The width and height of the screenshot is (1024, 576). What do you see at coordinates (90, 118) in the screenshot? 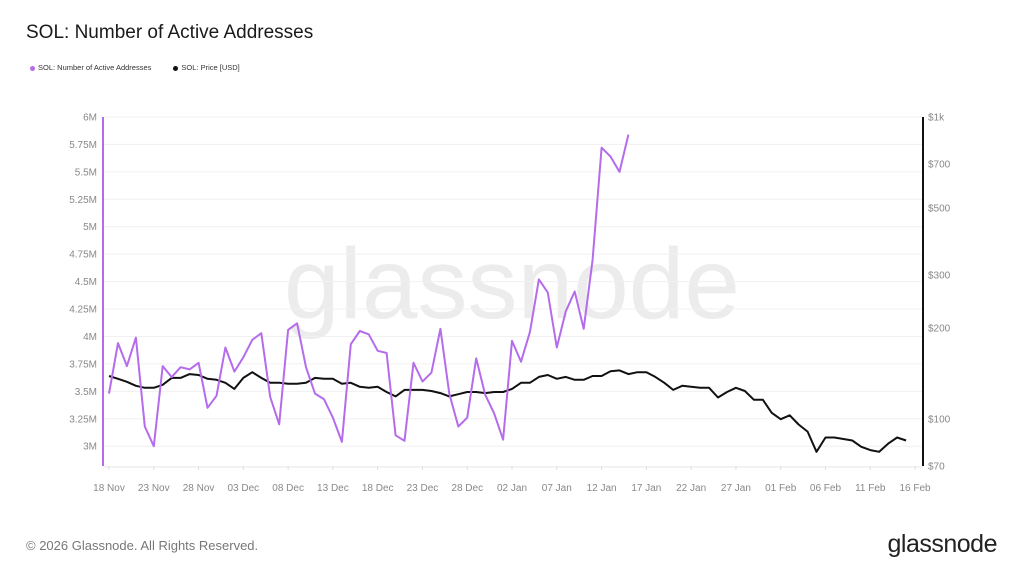
I see `y-left-tick-label: 6M` at bounding box center [90, 118].